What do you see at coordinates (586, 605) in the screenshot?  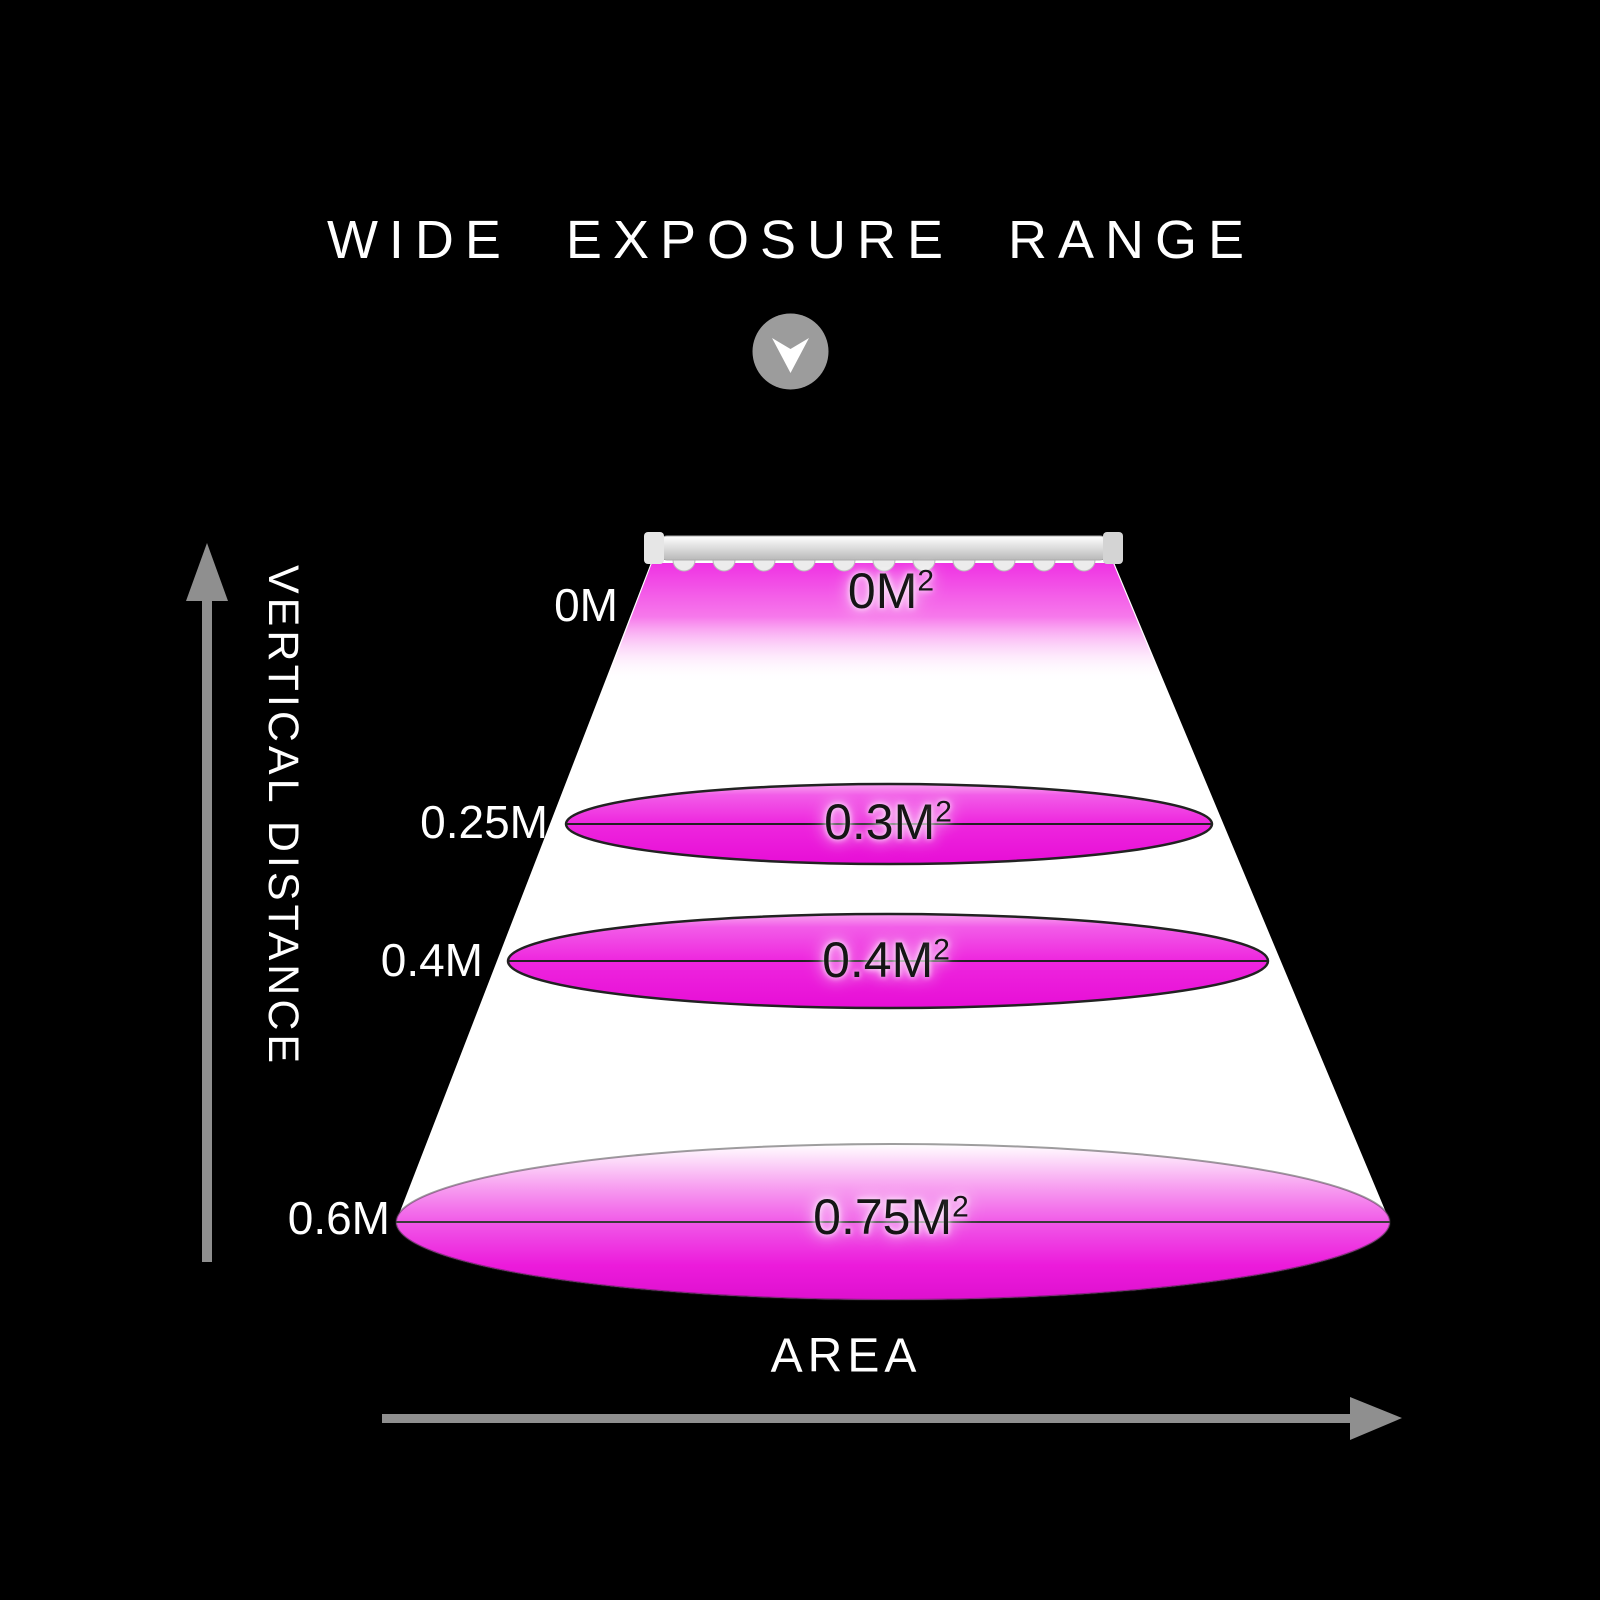 I see `distance-label-0m: 0M` at bounding box center [586, 605].